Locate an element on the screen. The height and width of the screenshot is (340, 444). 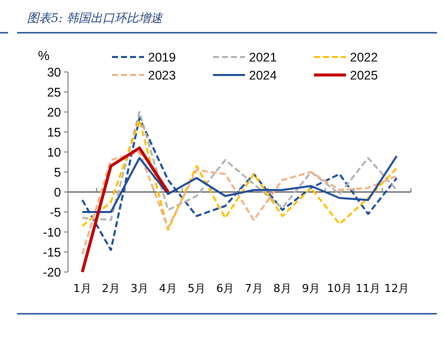
y-tick-label: 25 is located at coordinates (54, 93).